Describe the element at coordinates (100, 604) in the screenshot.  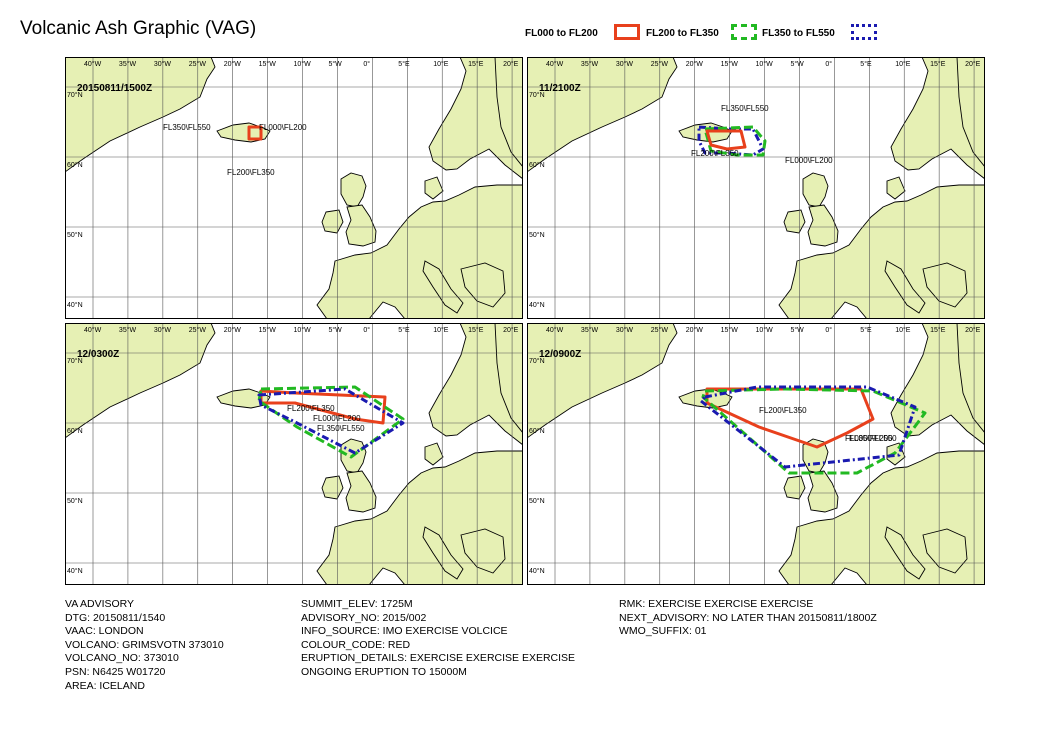
I see `advisory-header: VA ADVISORY` at that location.